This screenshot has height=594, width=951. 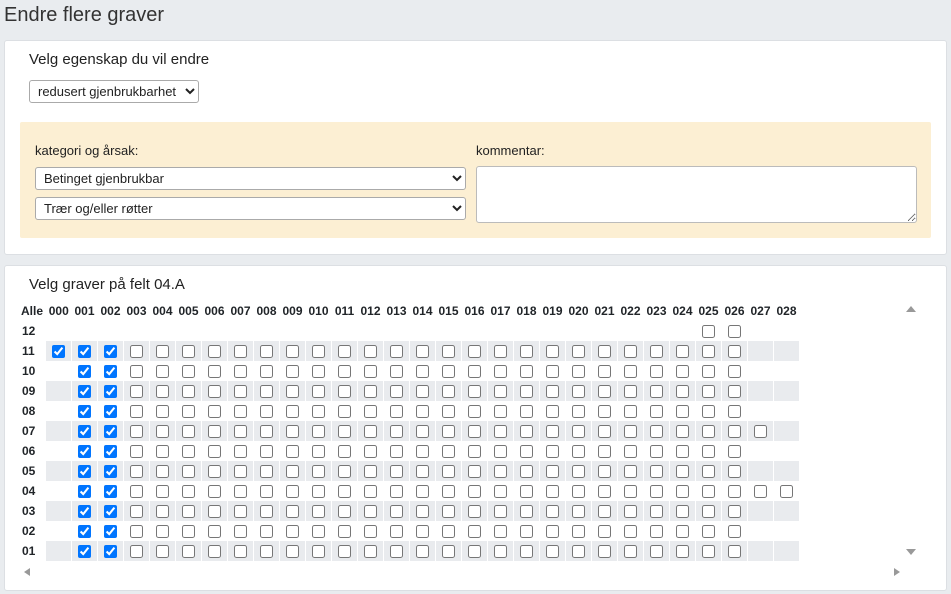 What do you see at coordinates (110, 311) in the screenshot?
I see `column-header: 002` at bounding box center [110, 311].